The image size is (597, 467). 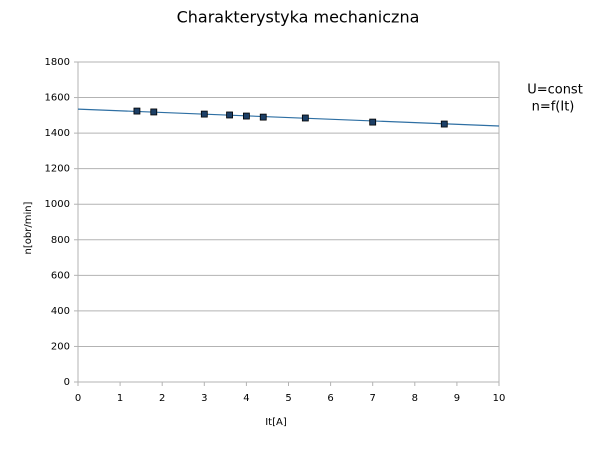 What do you see at coordinates (57, 98) in the screenshot?
I see `y-tick-label: 1600` at bounding box center [57, 98].